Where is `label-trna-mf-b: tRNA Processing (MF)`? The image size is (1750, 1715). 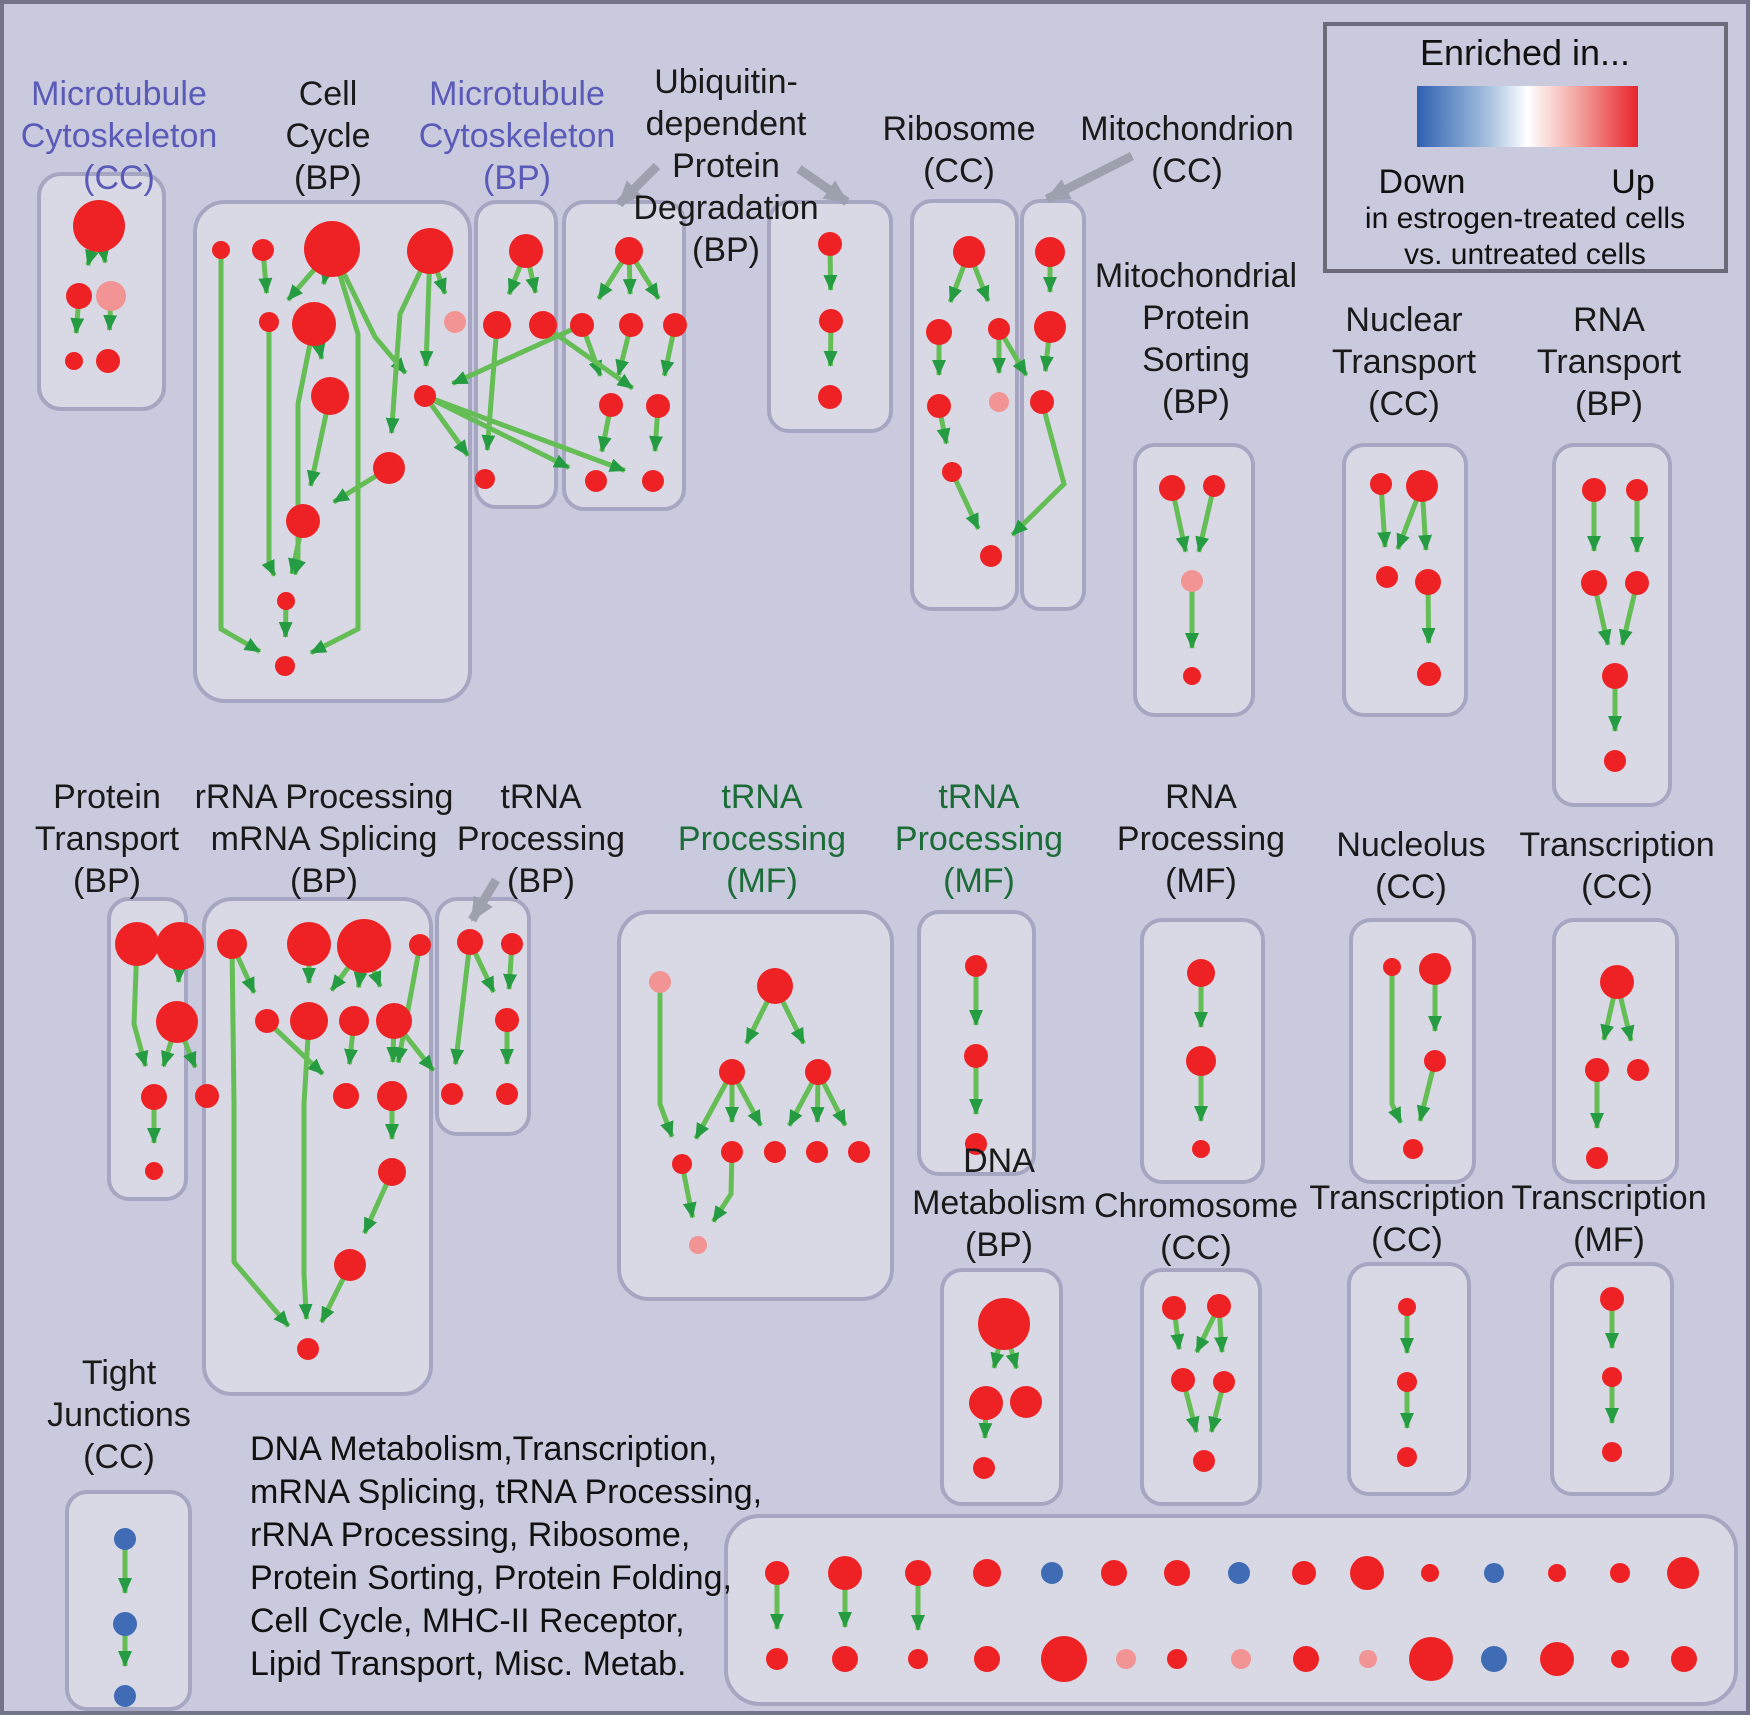
label-trna-mf-b: tRNA Processing (MF) is located at coordinates (979, 839).